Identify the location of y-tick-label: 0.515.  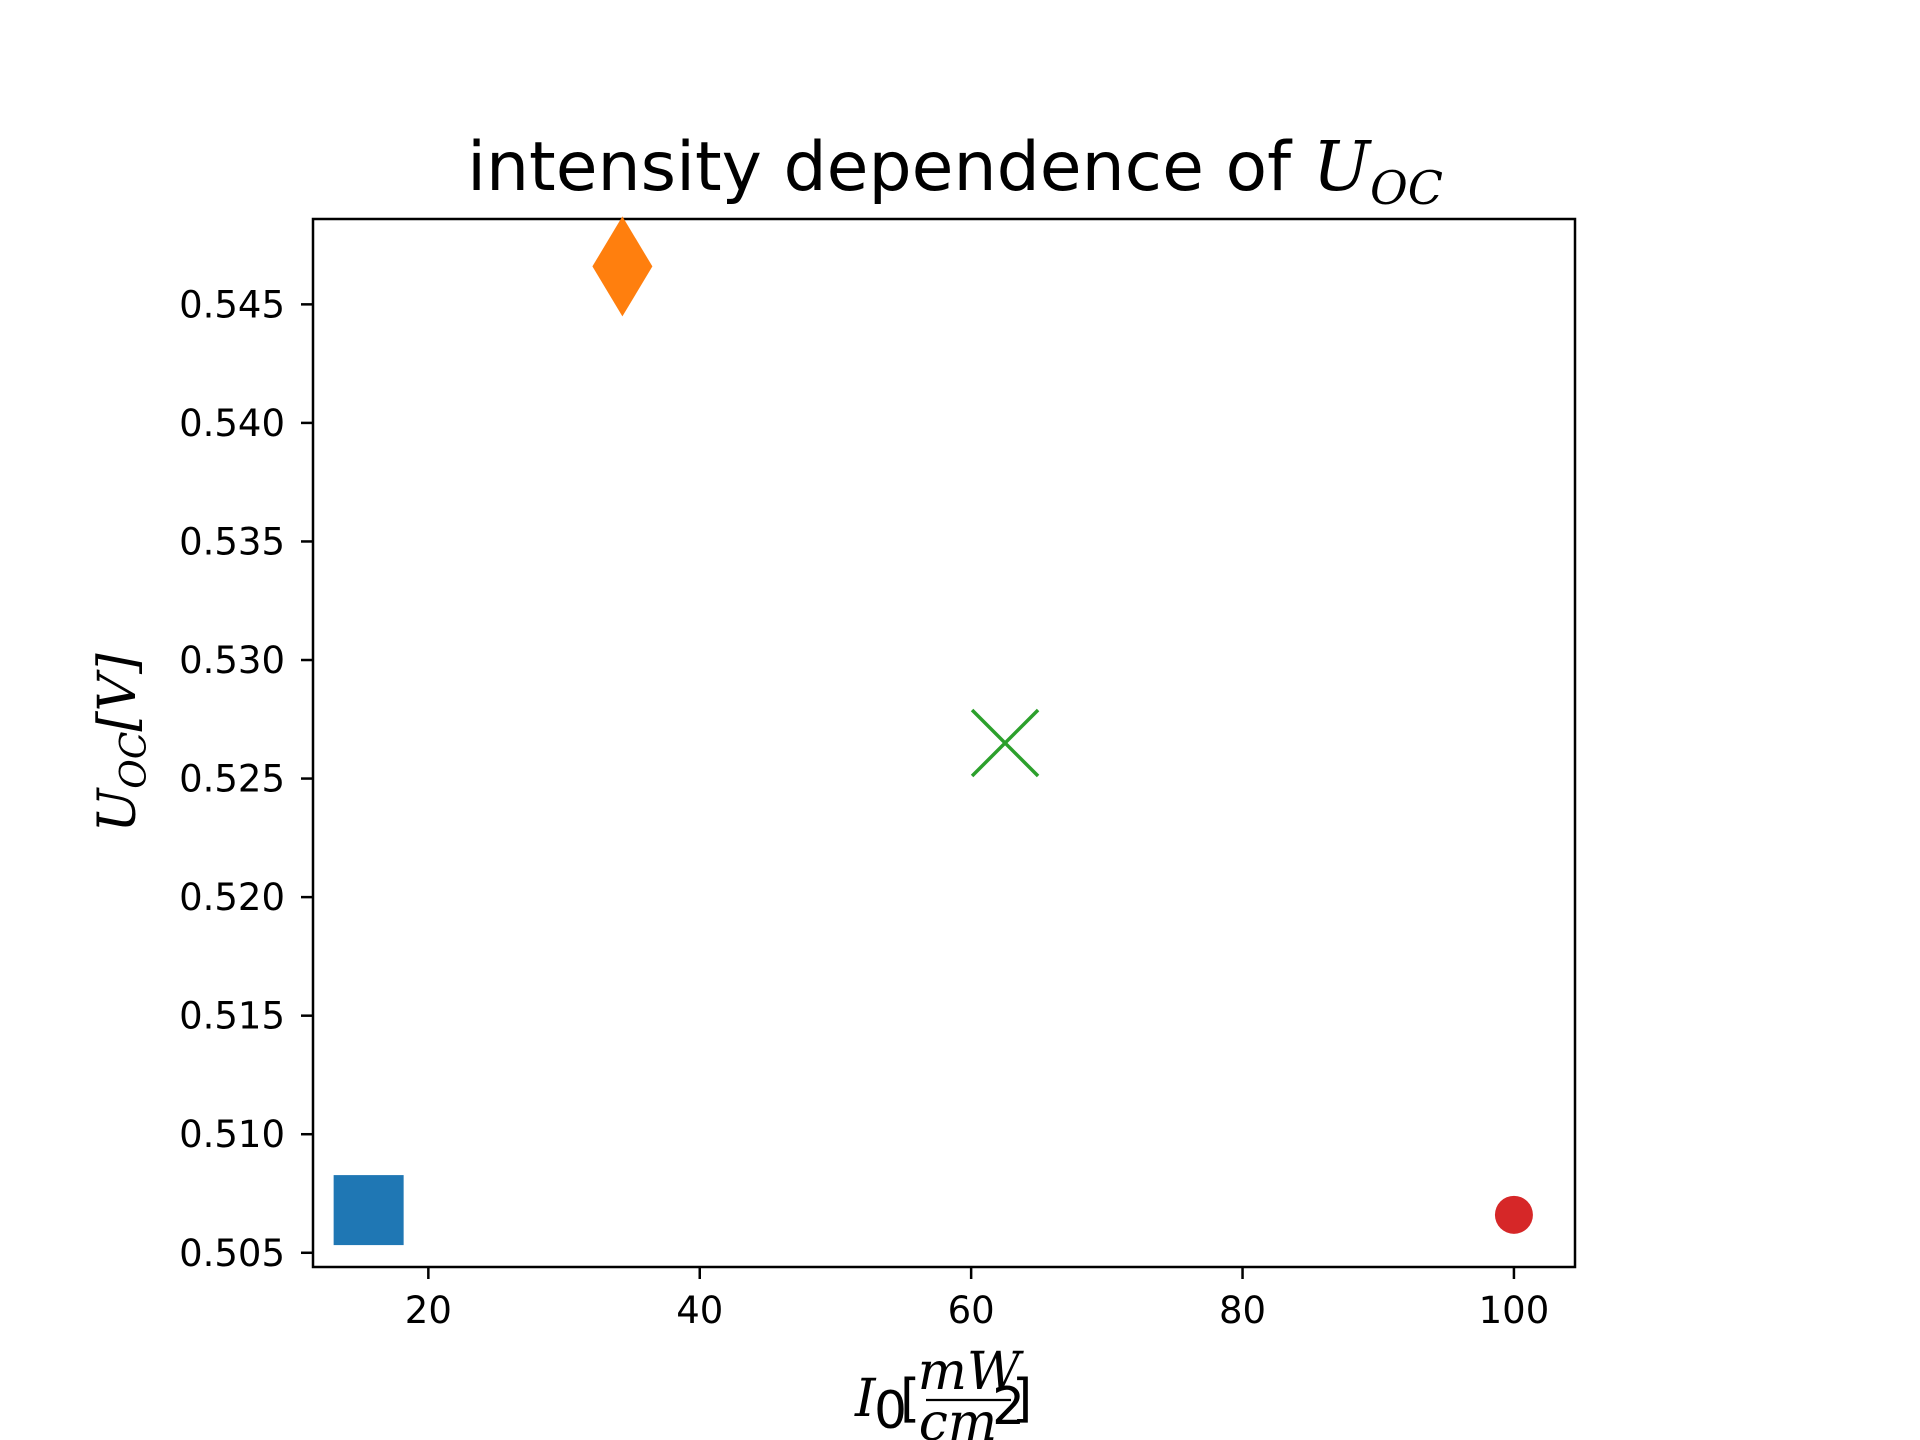
(232, 1016).